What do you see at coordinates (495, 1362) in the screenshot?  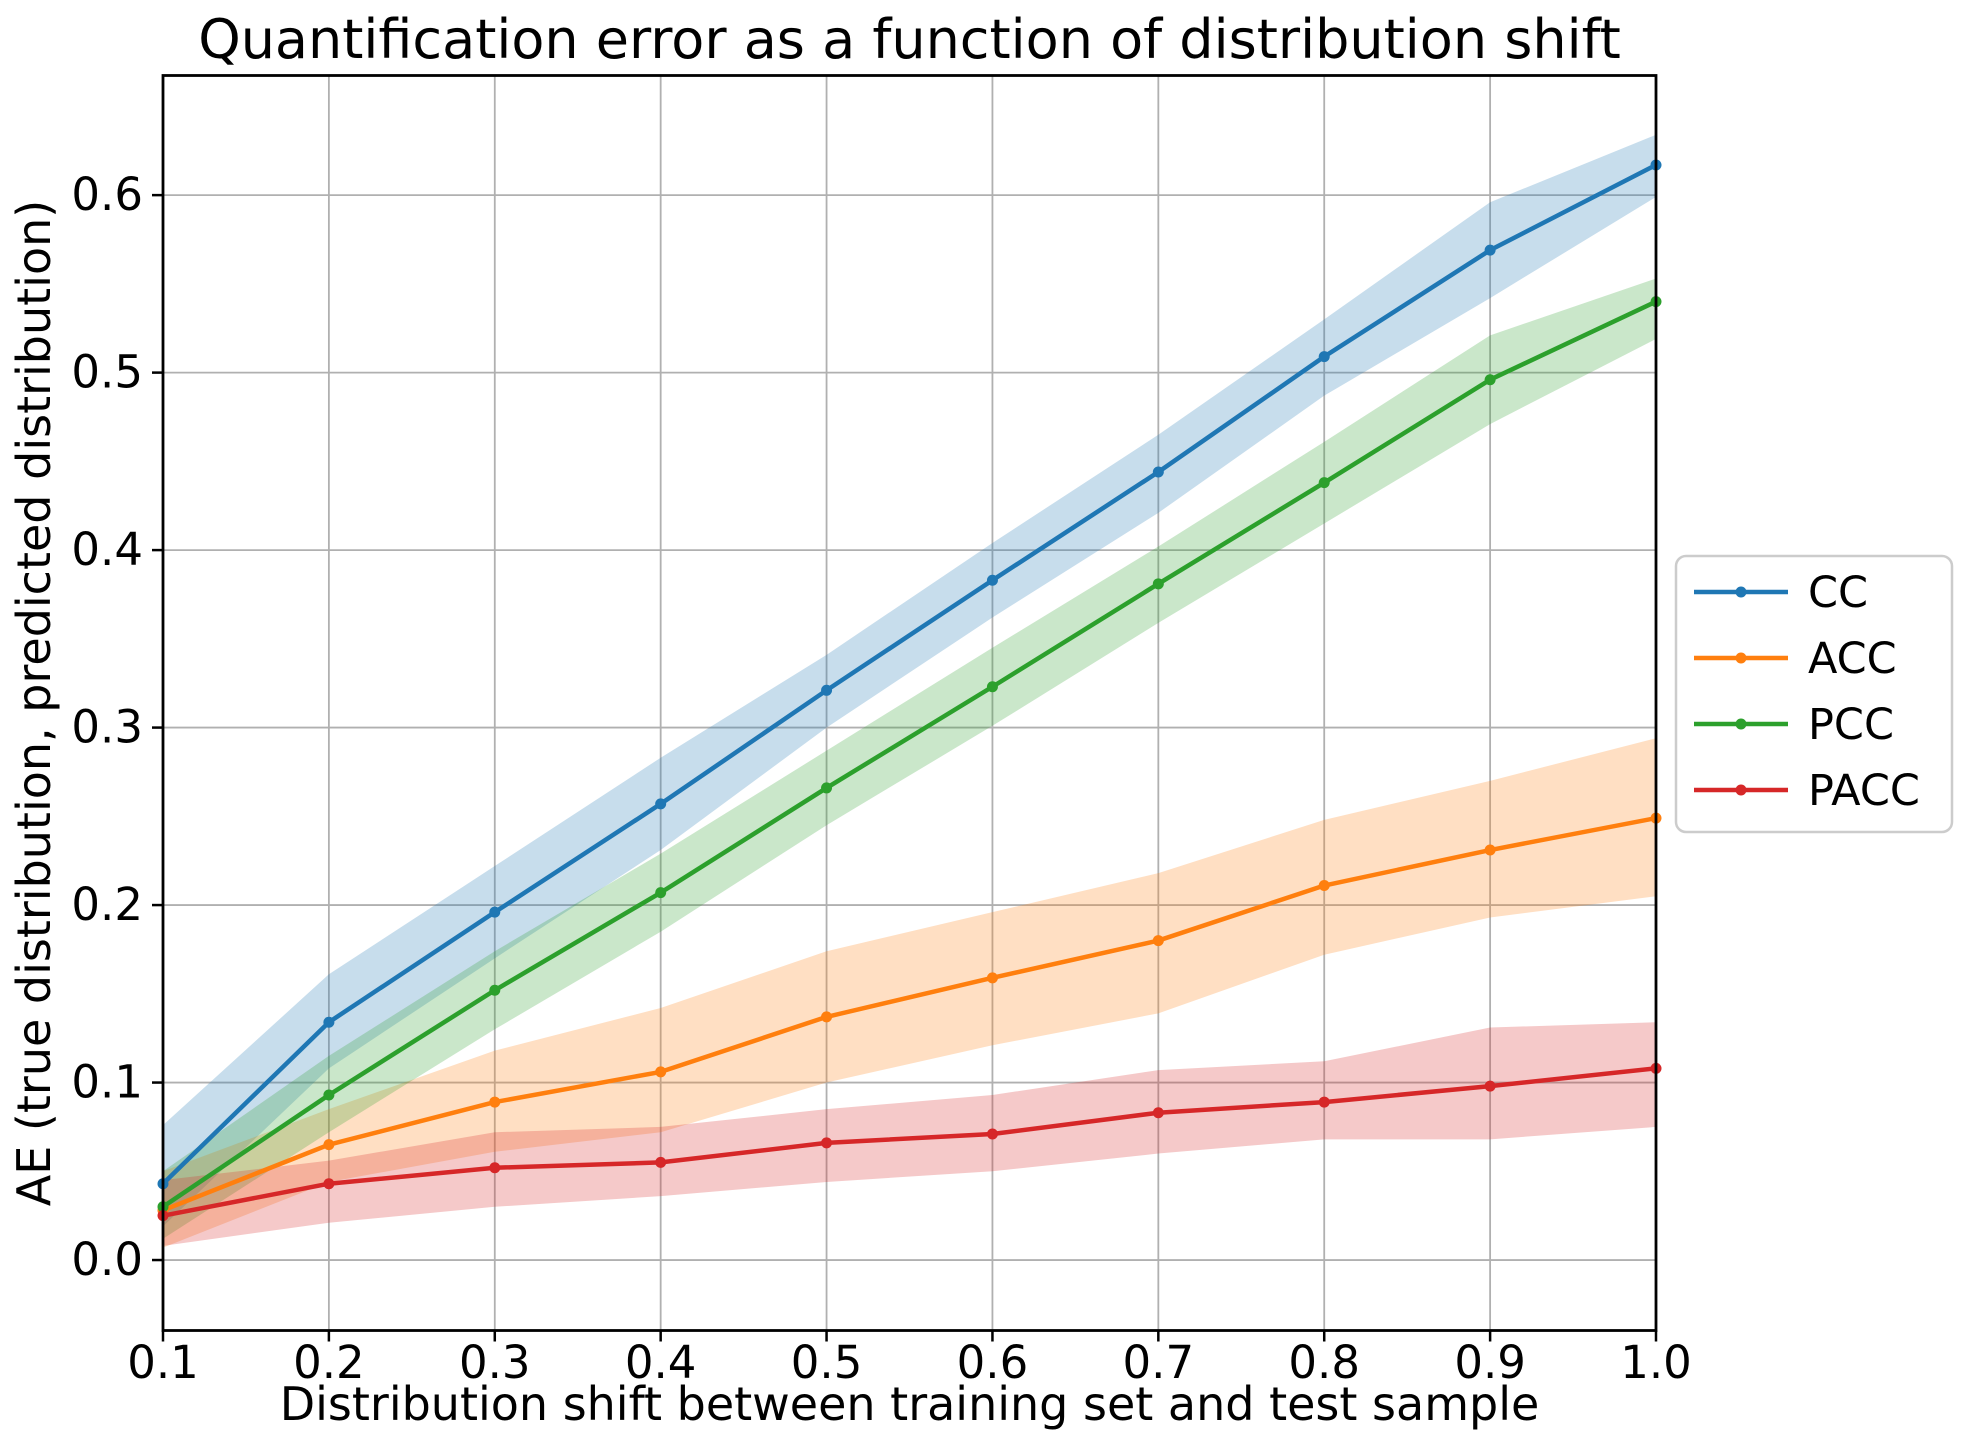 I see `x-tick-label: 0.3` at bounding box center [495, 1362].